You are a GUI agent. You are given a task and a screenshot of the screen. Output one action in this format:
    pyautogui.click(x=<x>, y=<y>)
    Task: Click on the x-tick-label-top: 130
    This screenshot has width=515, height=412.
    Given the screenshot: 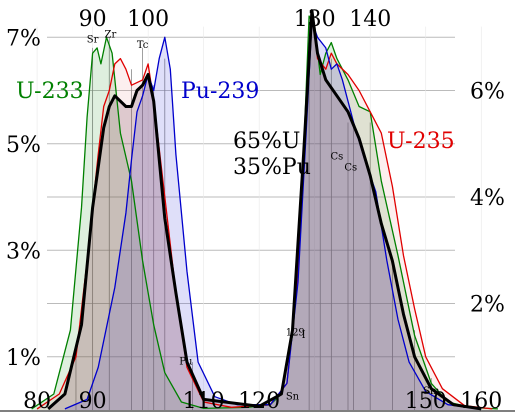 What is the action you would take?
    pyautogui.click(x=315, y=19)
    